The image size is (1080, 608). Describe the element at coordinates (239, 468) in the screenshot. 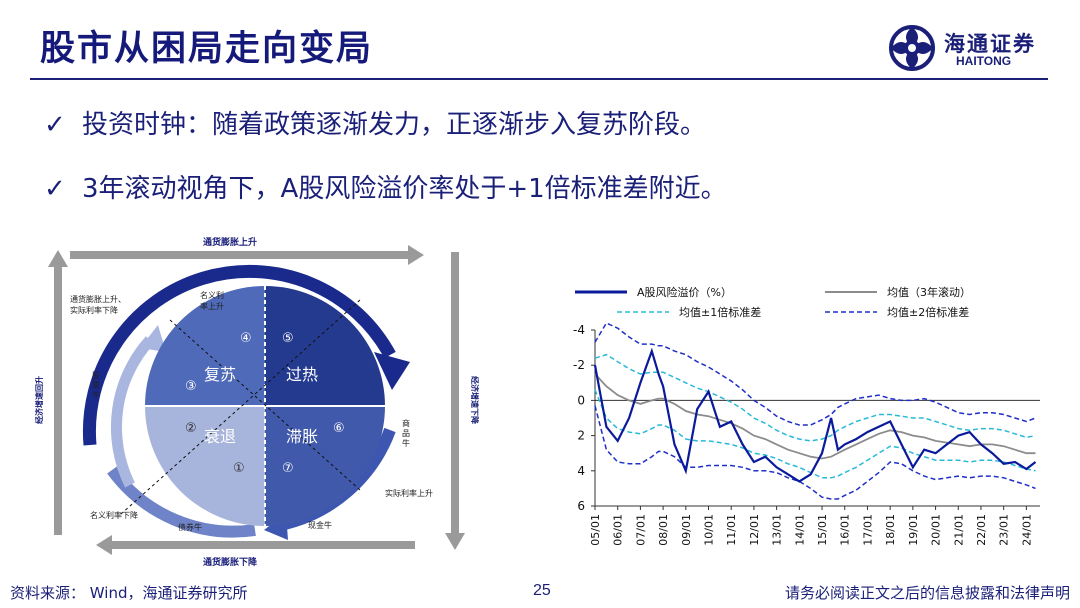

I see `number-1: ①` at that location.